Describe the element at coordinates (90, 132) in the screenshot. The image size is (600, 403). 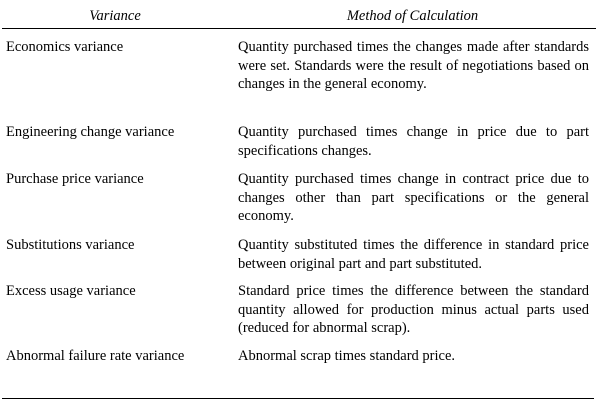
I see `variance-name: Engineering change variance` at that location.